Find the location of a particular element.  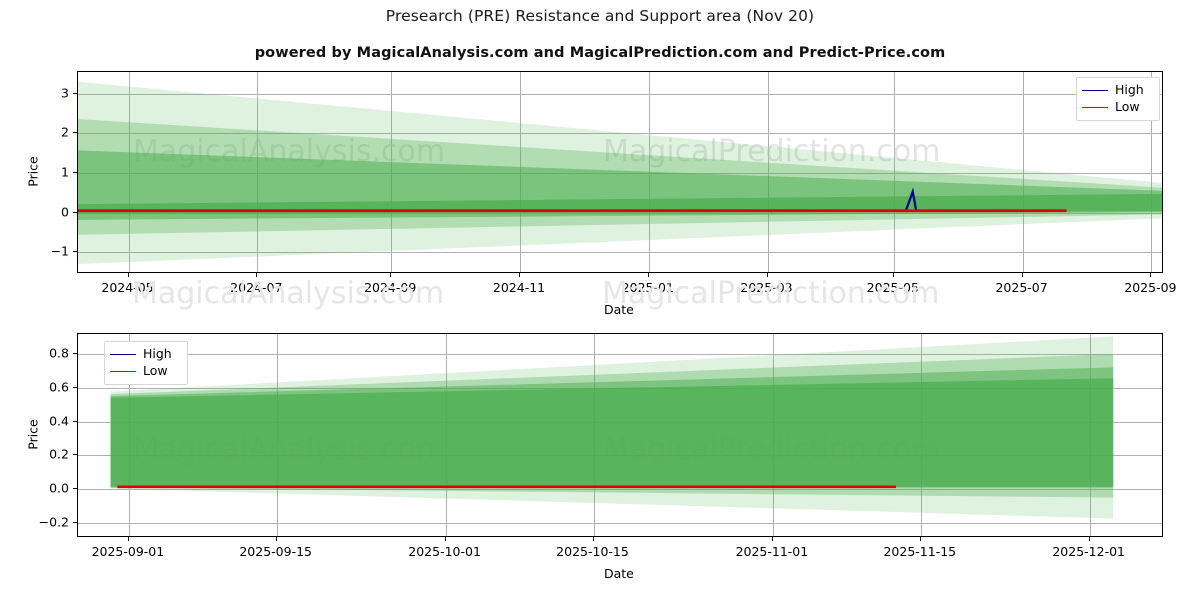

x-axis-tick-label: 2025-07 is located at coordinates (1021, 287).